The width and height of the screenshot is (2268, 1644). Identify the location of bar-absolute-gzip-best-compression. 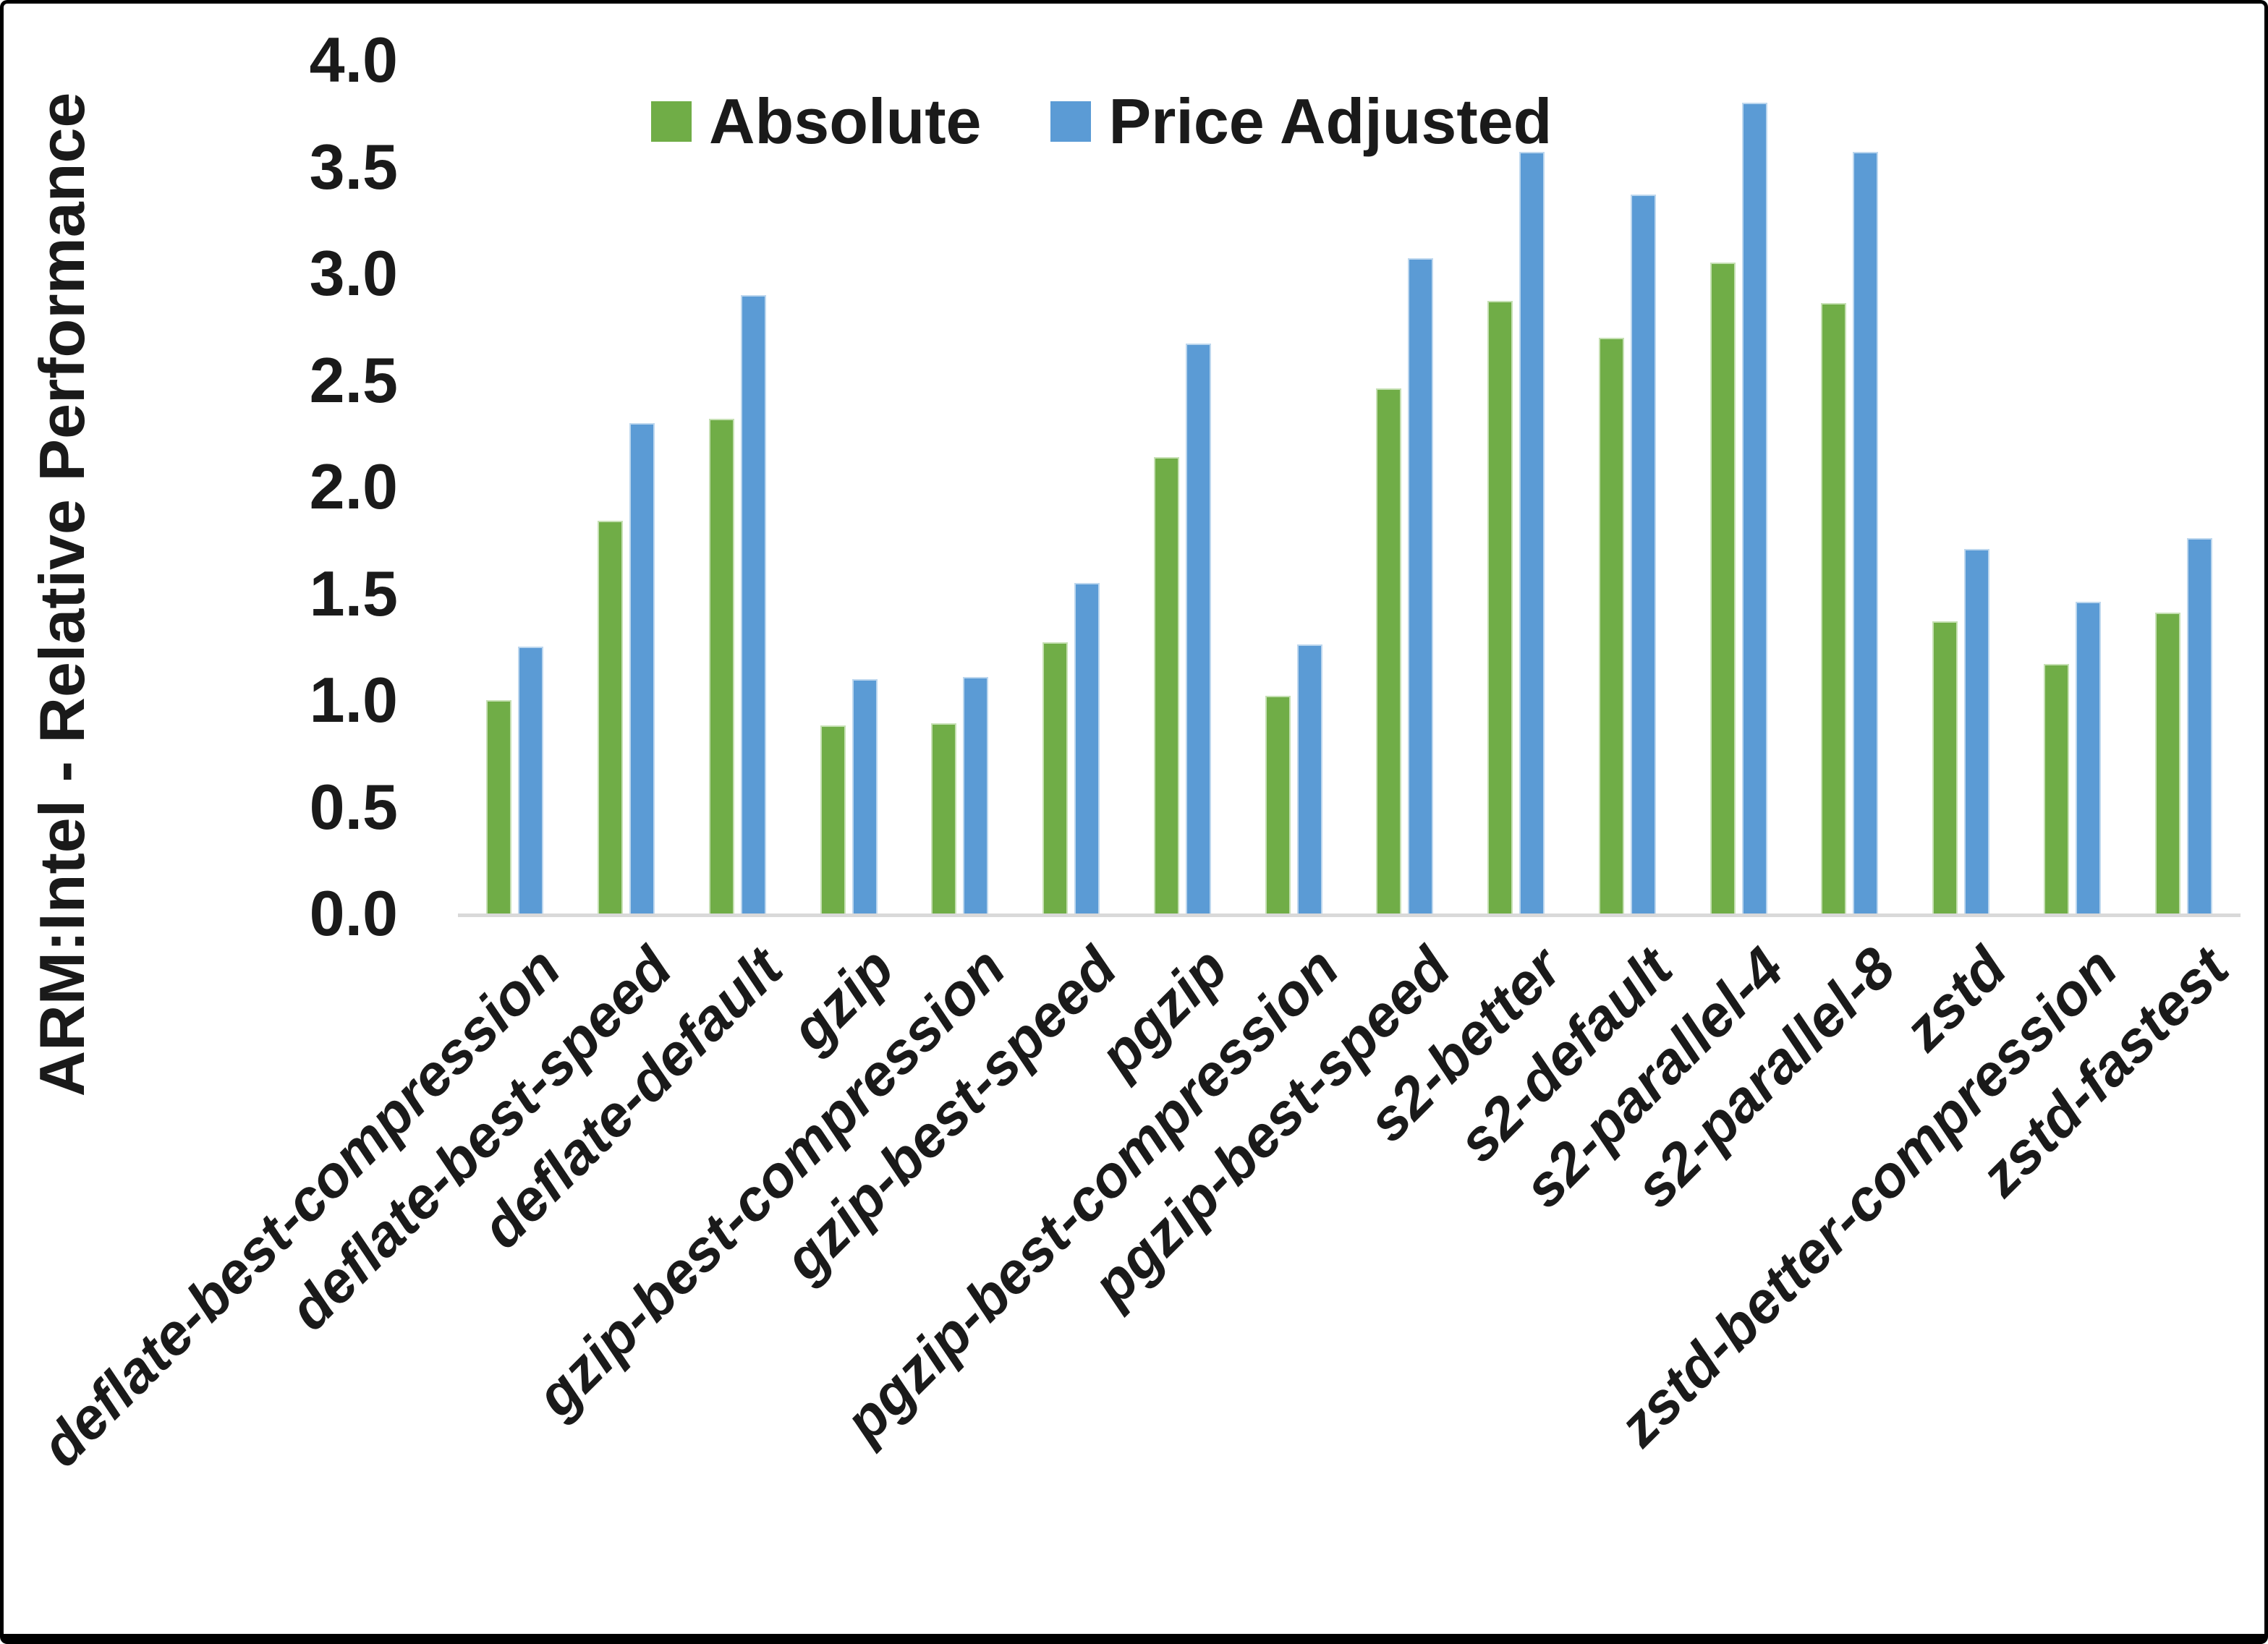
(944, 818).